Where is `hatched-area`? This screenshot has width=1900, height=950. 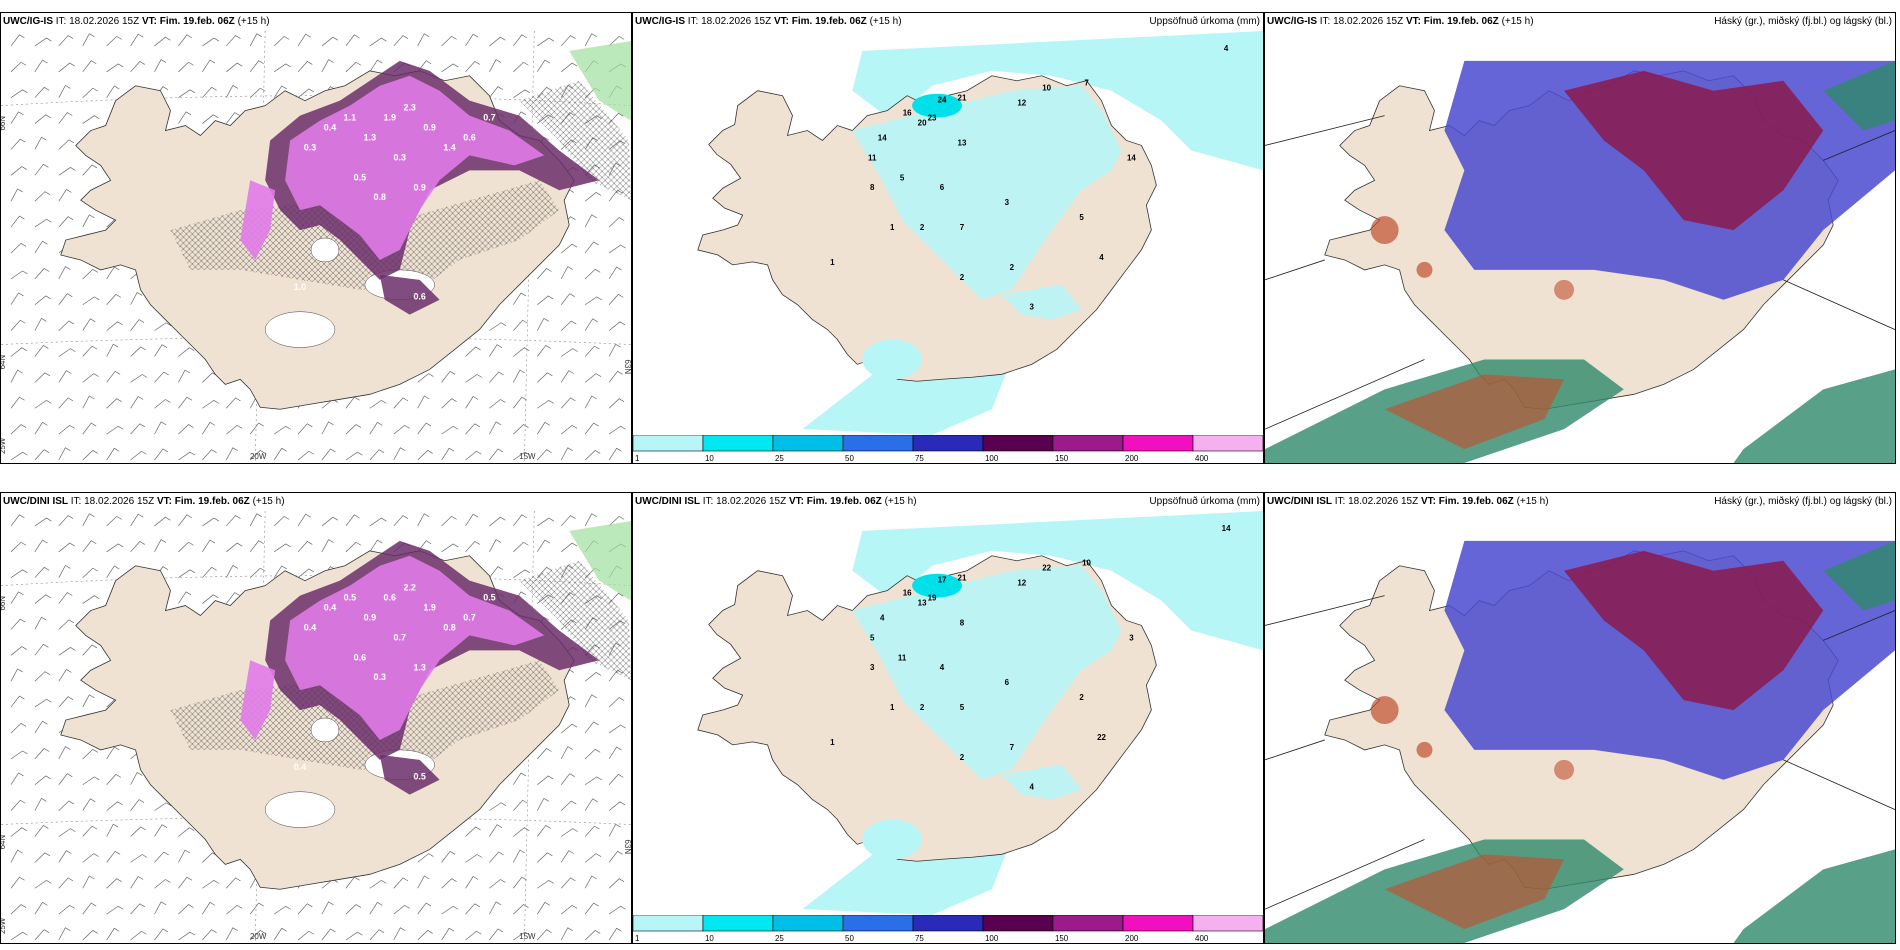 hatched-area is located at coordinates (575, 140).